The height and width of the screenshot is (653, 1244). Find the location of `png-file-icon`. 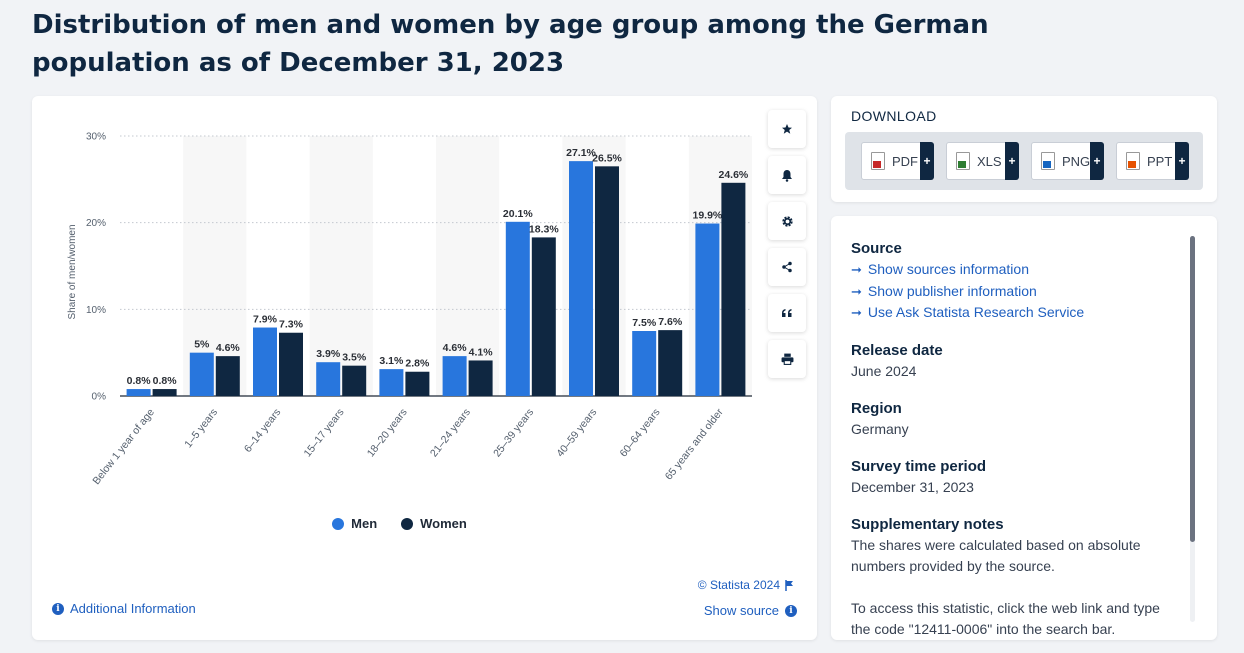

png-file-icon is located at coordinates (1048, 161).